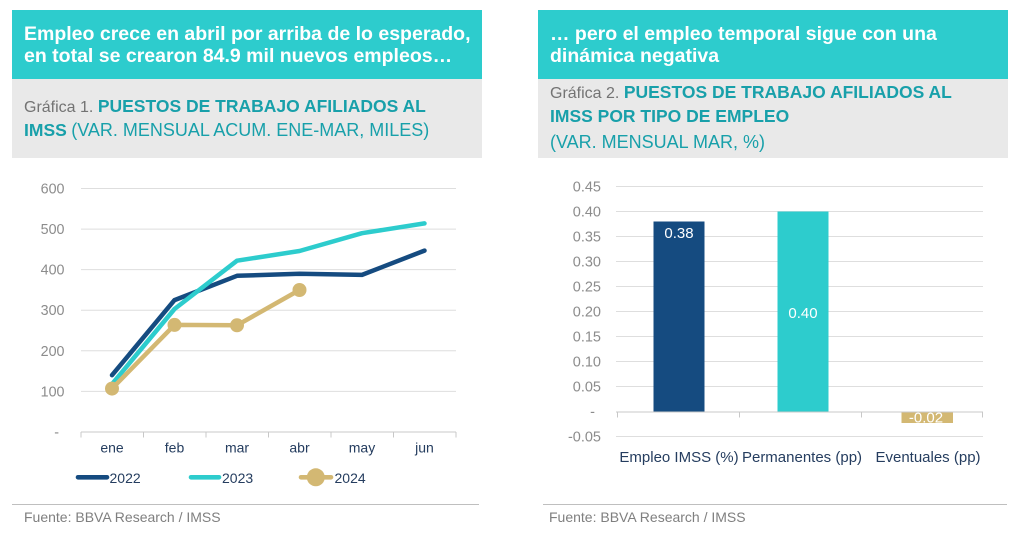 This screenshot has height=540, width=1024. What do you see at coordinates (350, 478) in the screenshot?
I see `svg-text: 2024` at bounding box center [350, 478].